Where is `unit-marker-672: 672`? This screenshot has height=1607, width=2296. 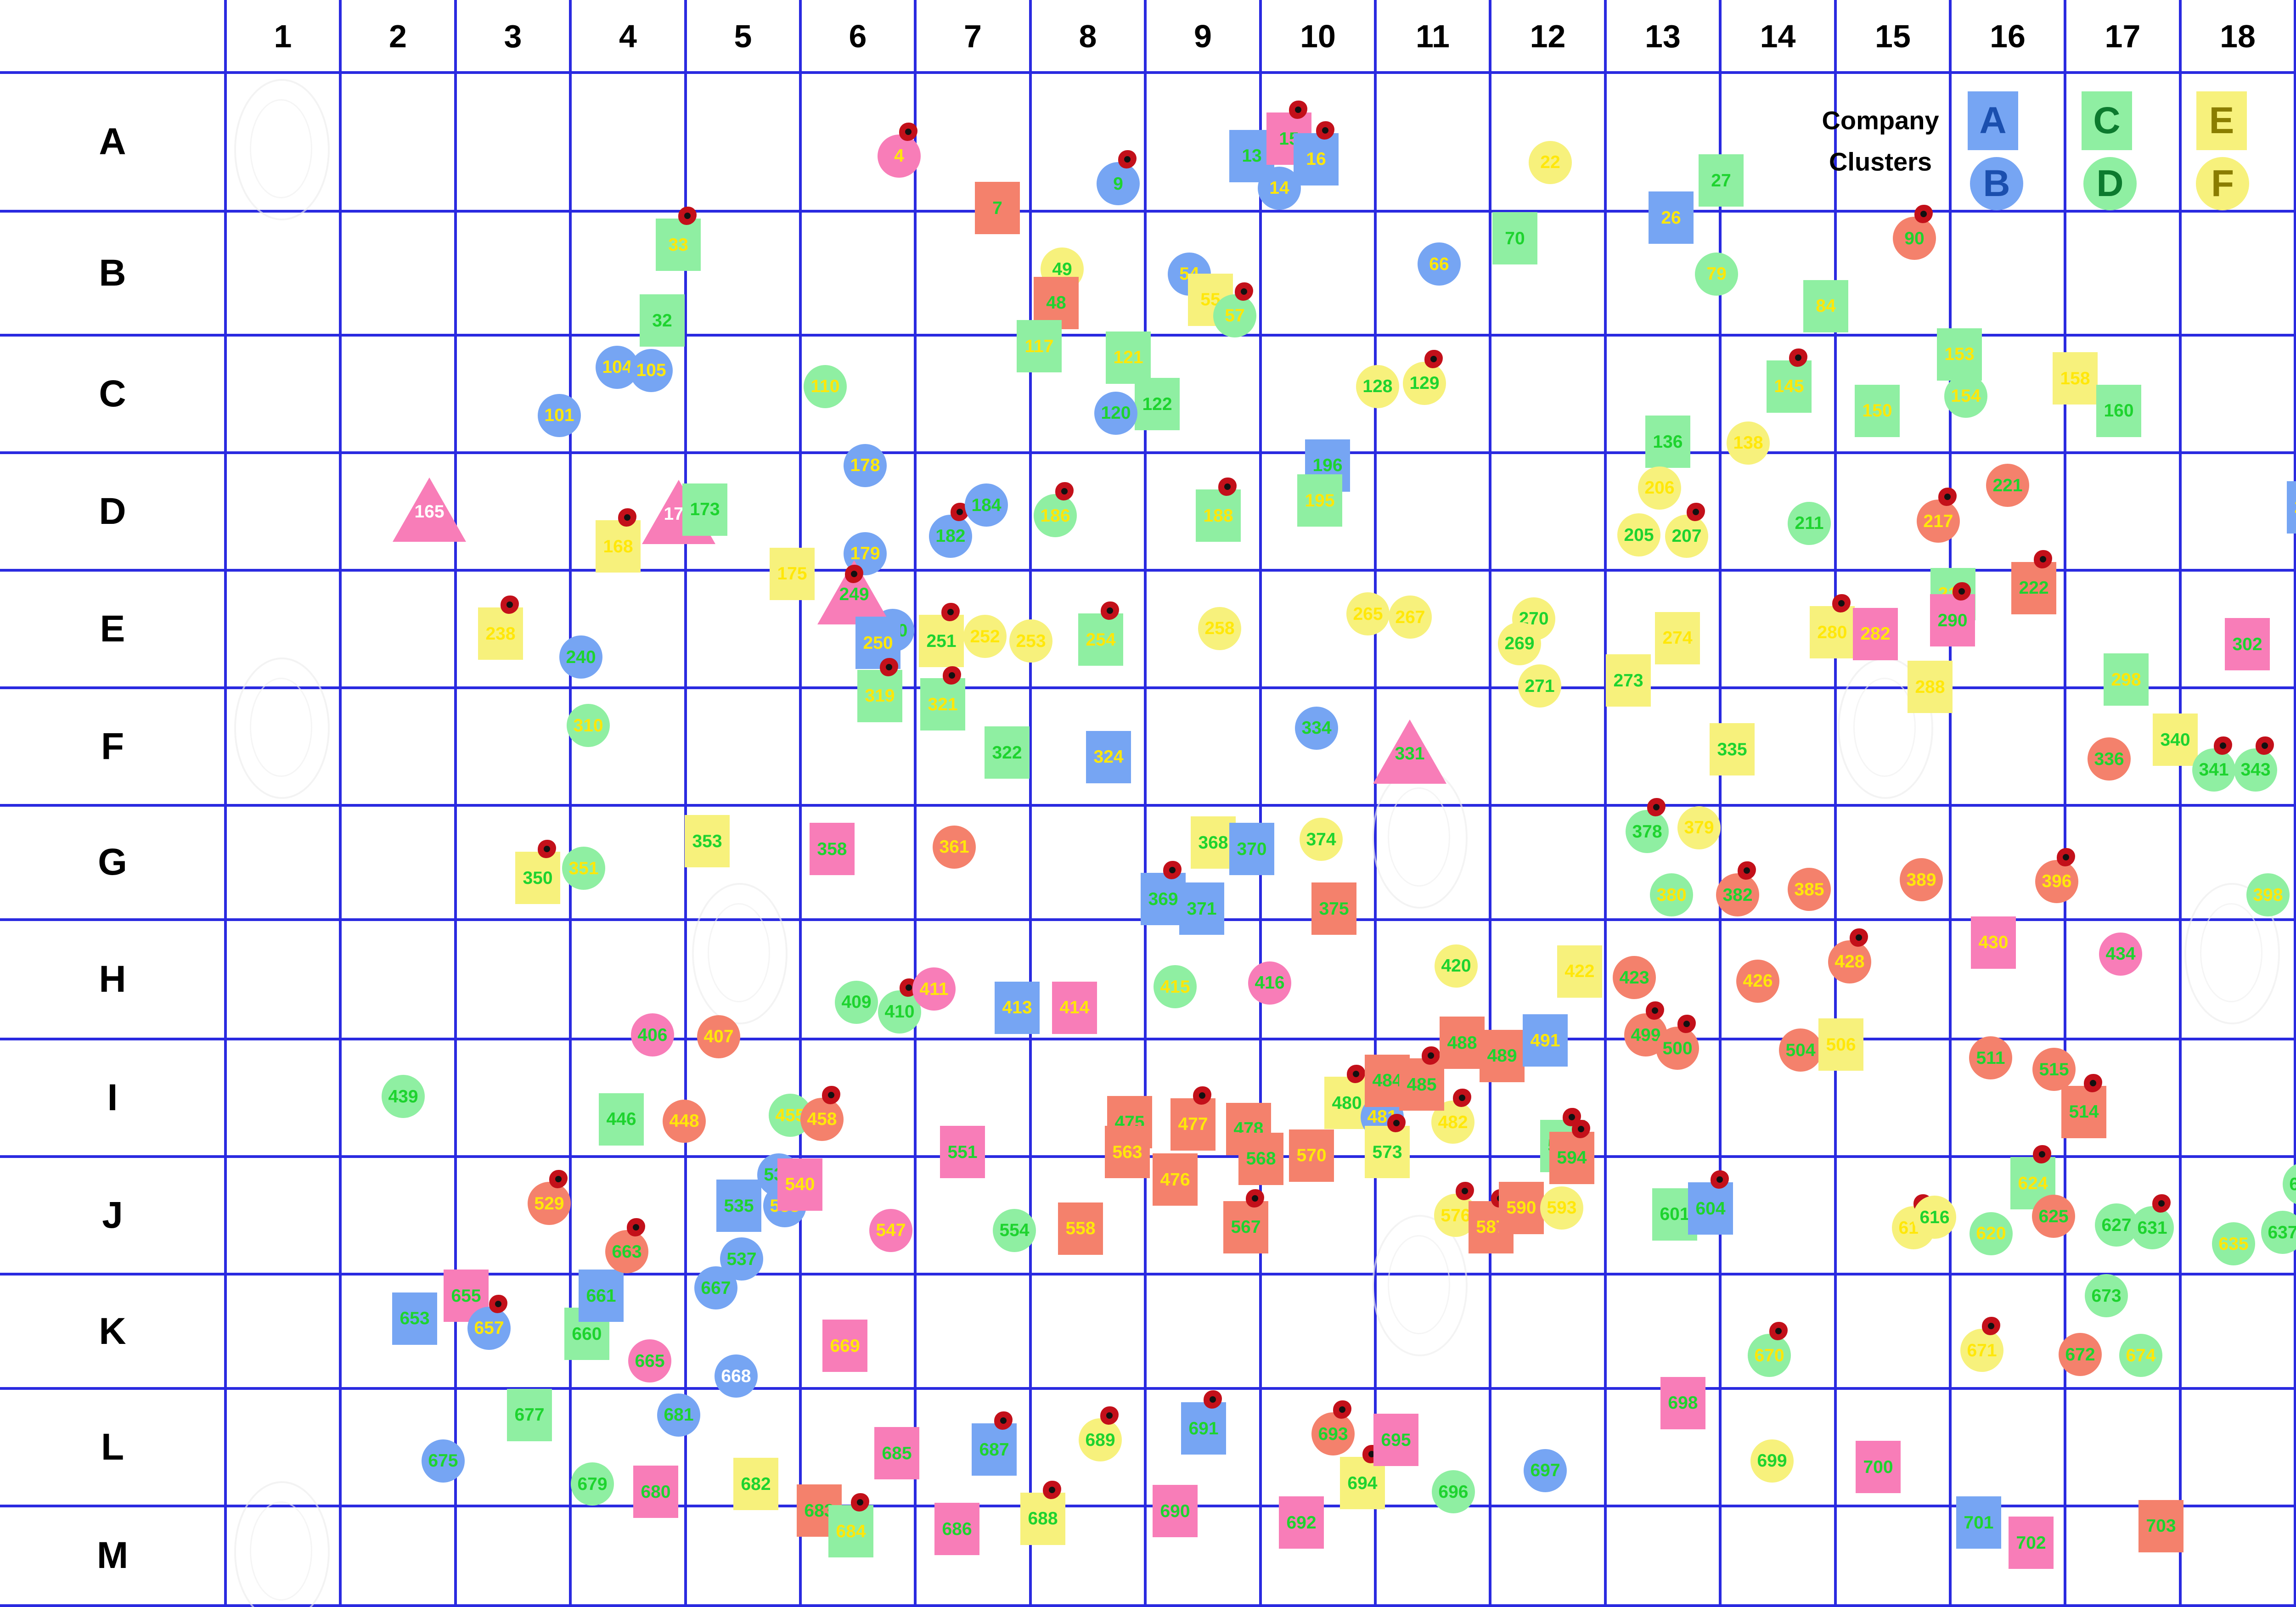
unit-marker-672: 672 is located at coordinates (2080, 1354).